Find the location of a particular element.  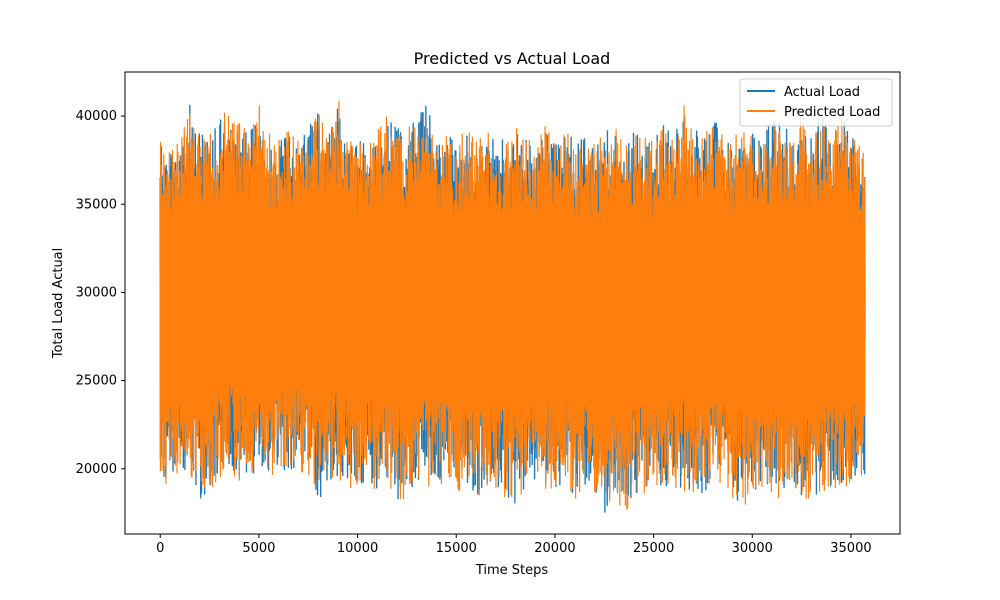

x-tick-label: 30000 is located at coordinates (752, 548).